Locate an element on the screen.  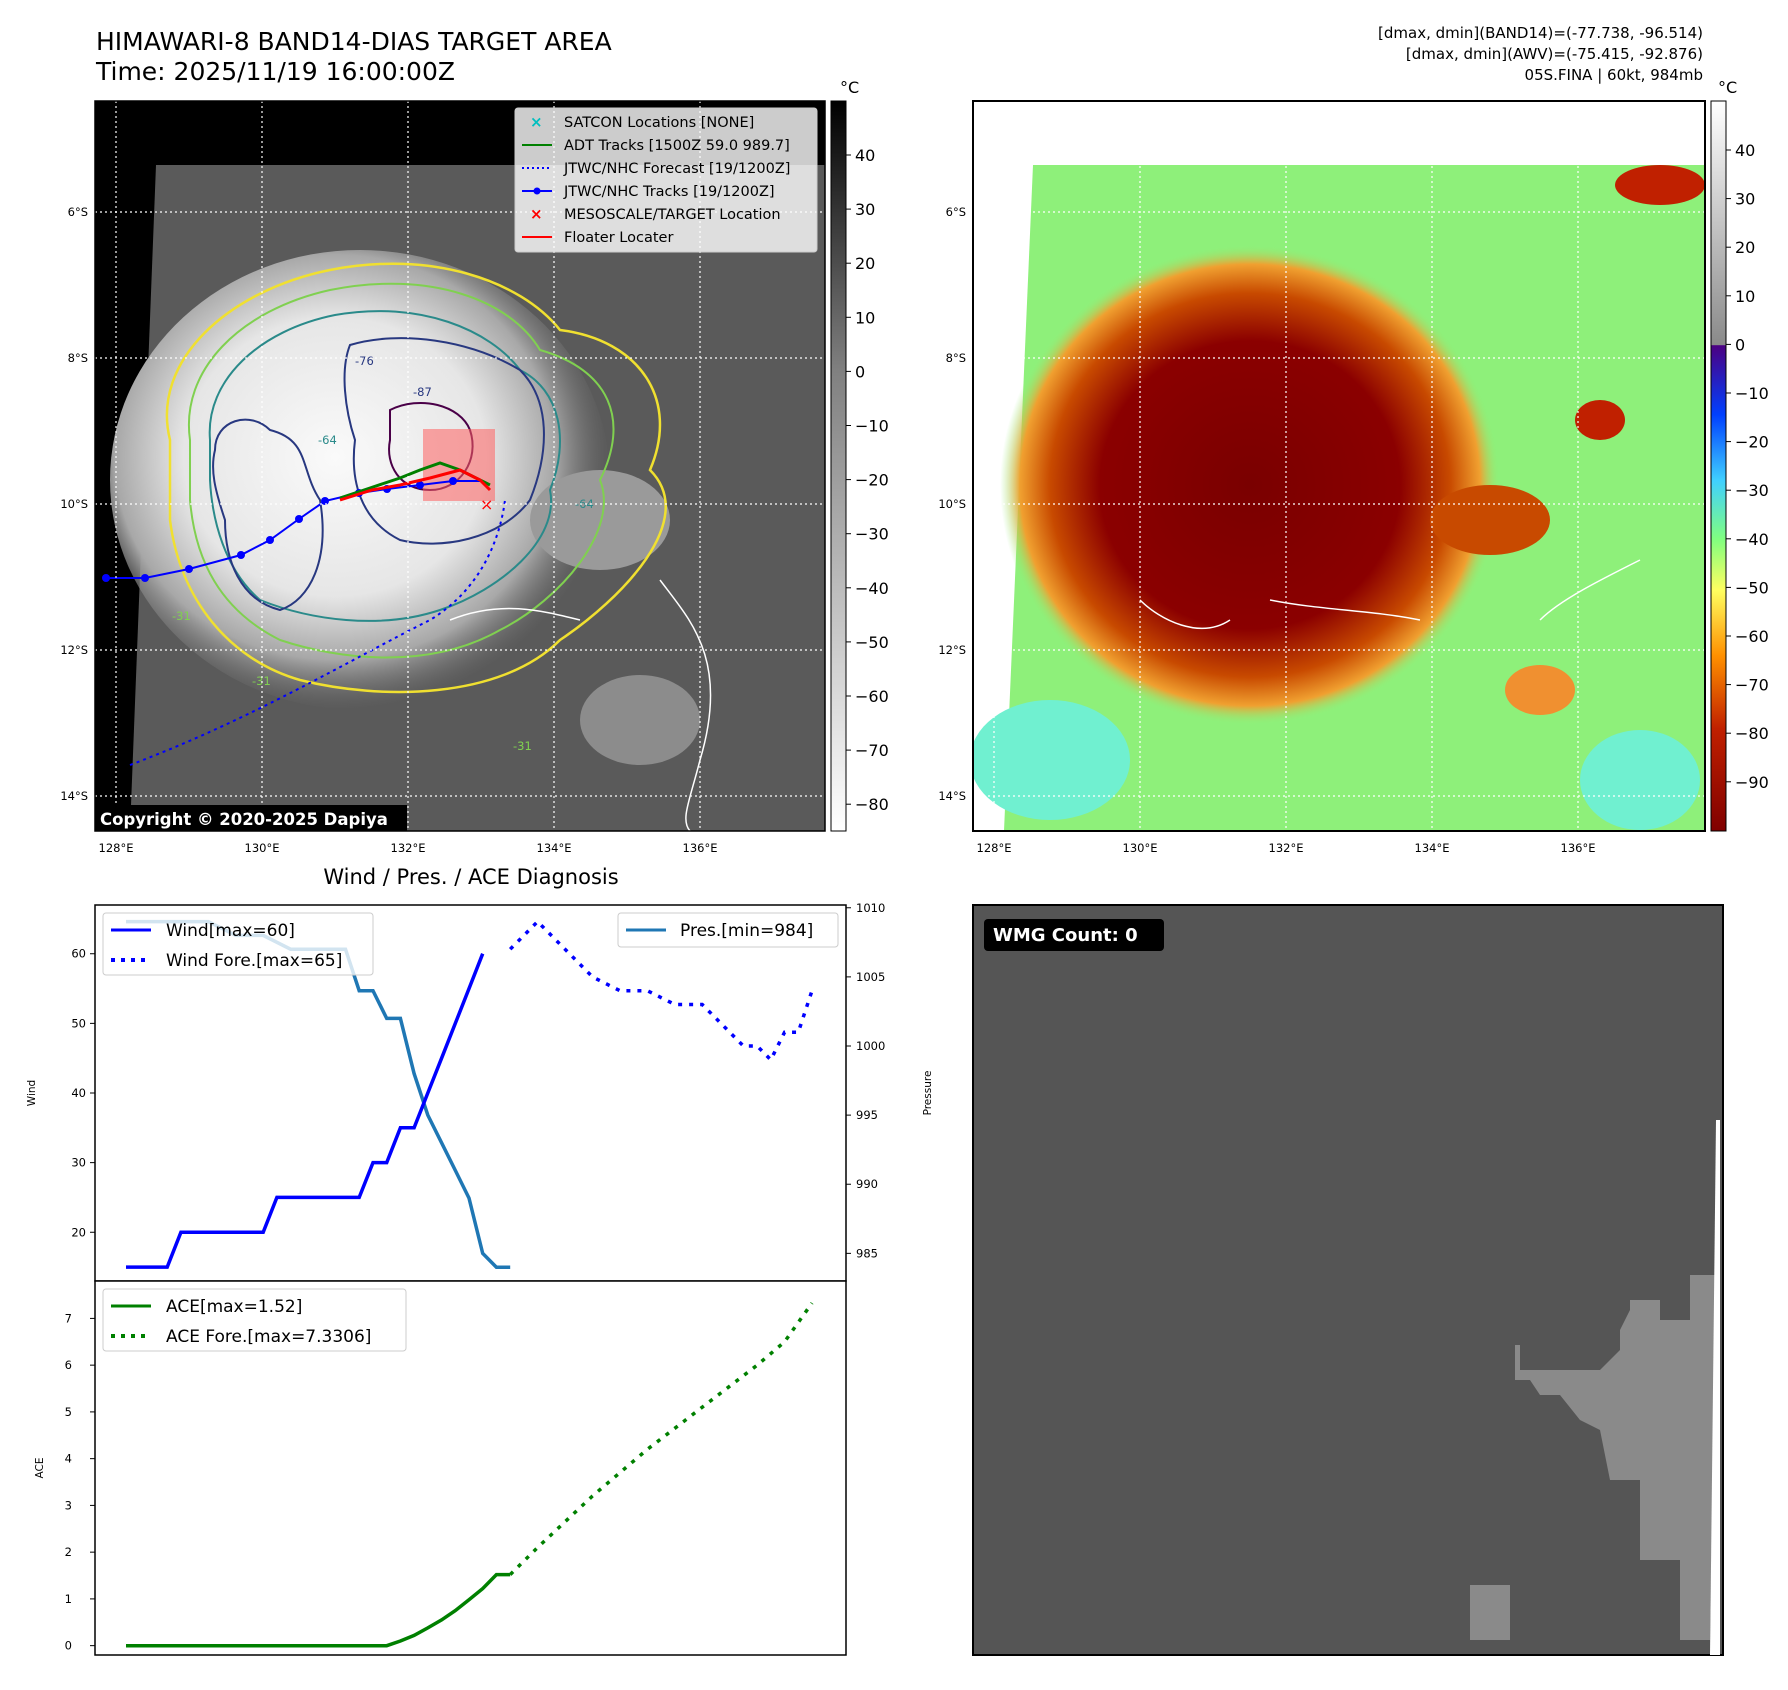
ir-colorbar-tick-label: −50 is located at coordinates (872, 642).